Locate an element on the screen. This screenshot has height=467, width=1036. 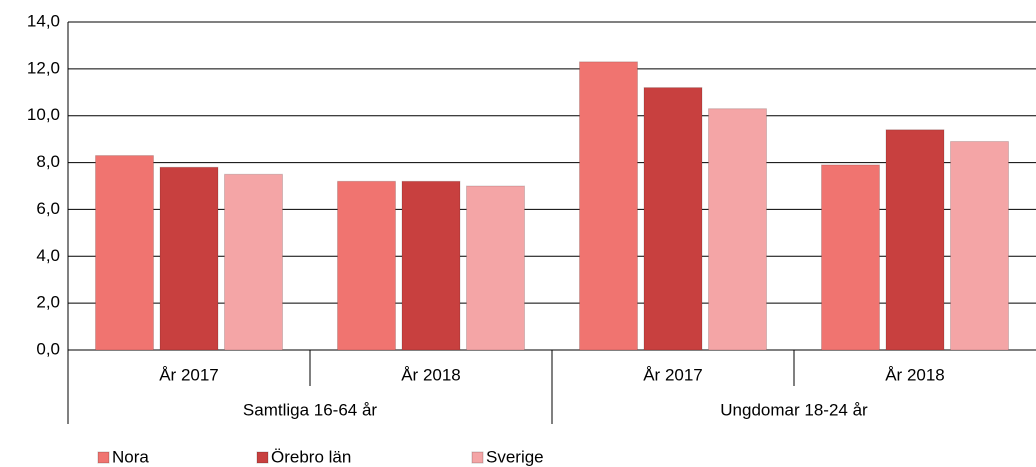
group-label: Samtliga 16-64 år is located at coordinates (310, 409).